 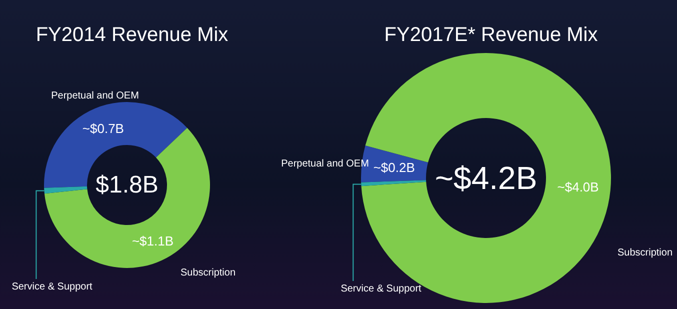 What do you see at coordinates (127, 185) in the screenshot?
I see `text: $1.8B` at bounding box center [127, 185].